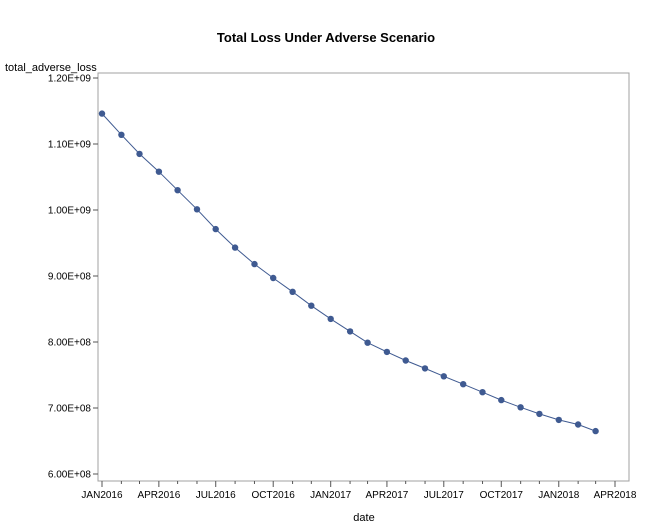 The image size is (652, 530). I want to click on y-tick-label: 1.00E+09, so click(70, 211).